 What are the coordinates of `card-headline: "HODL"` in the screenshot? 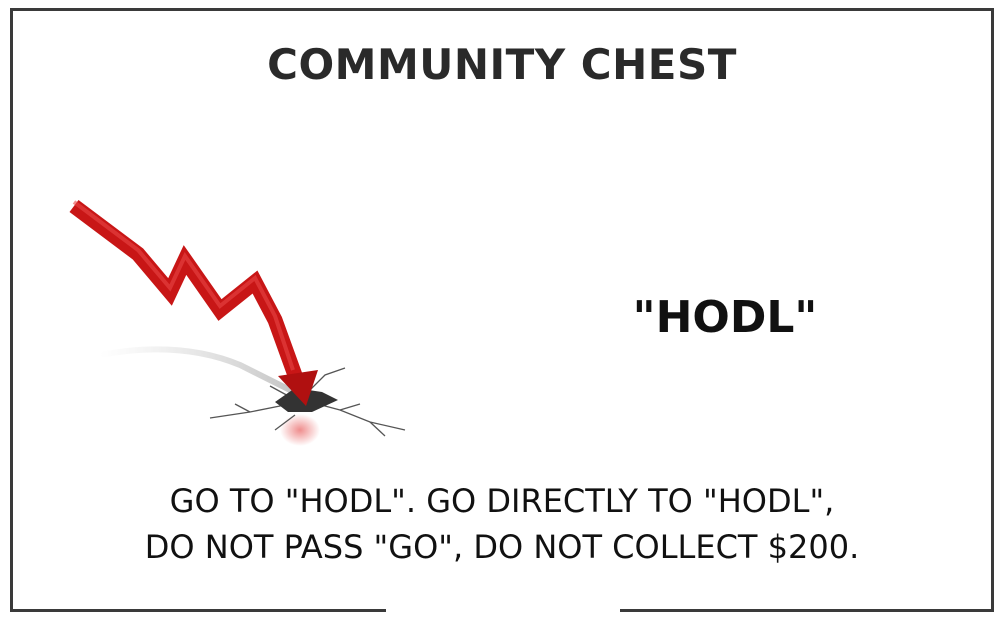 It's located at (725, 317).